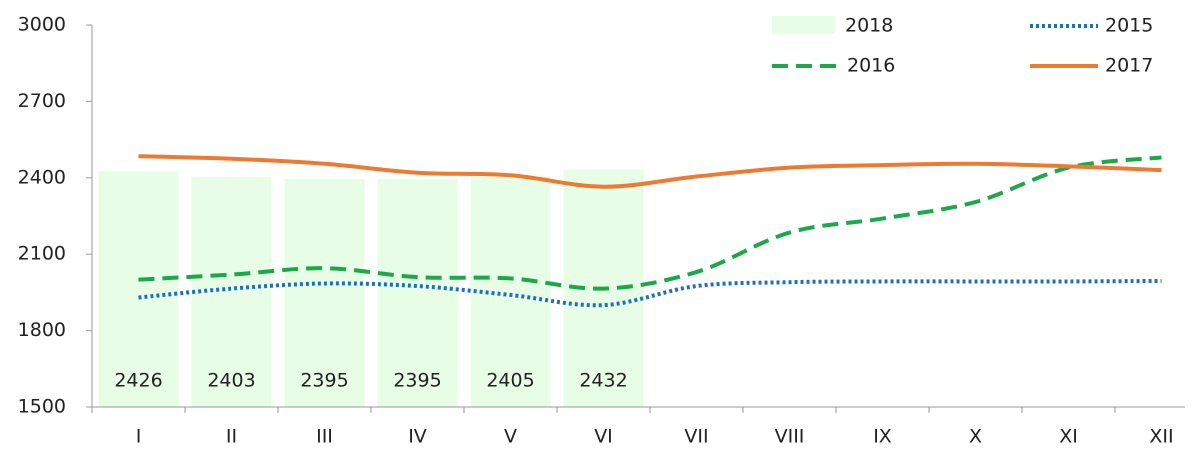 The image size is (1200, 450). I want to click on x-tick-label: I, so click(139, 437).